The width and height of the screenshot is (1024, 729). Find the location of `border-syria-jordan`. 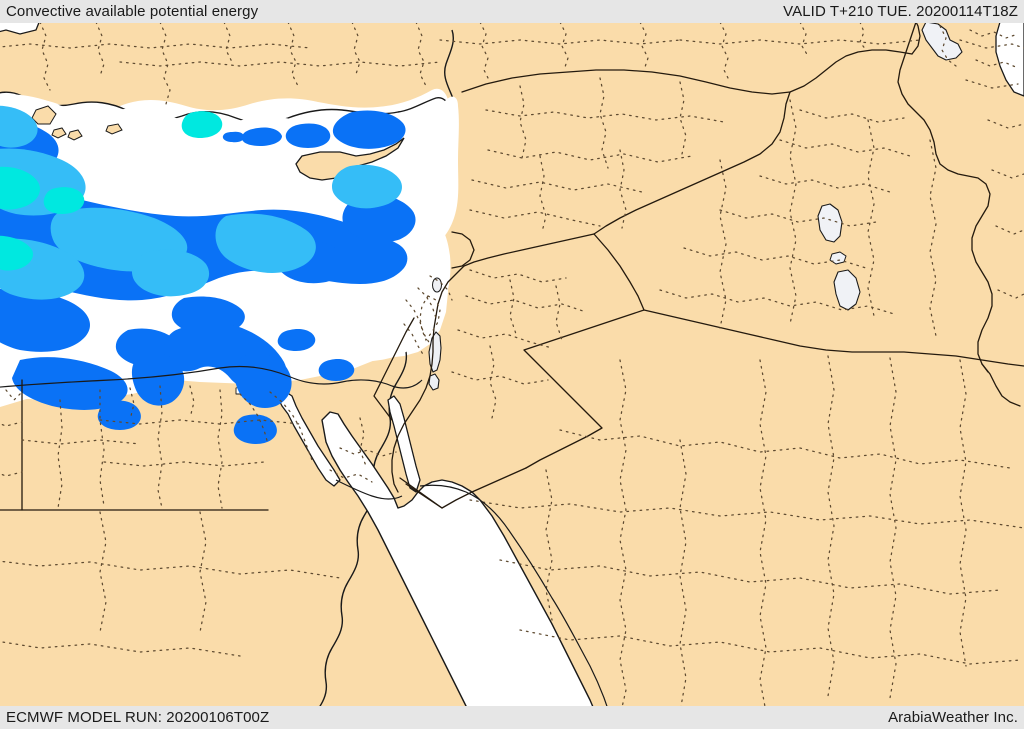

border-syria-jordan is located at coordinates (529, 250).